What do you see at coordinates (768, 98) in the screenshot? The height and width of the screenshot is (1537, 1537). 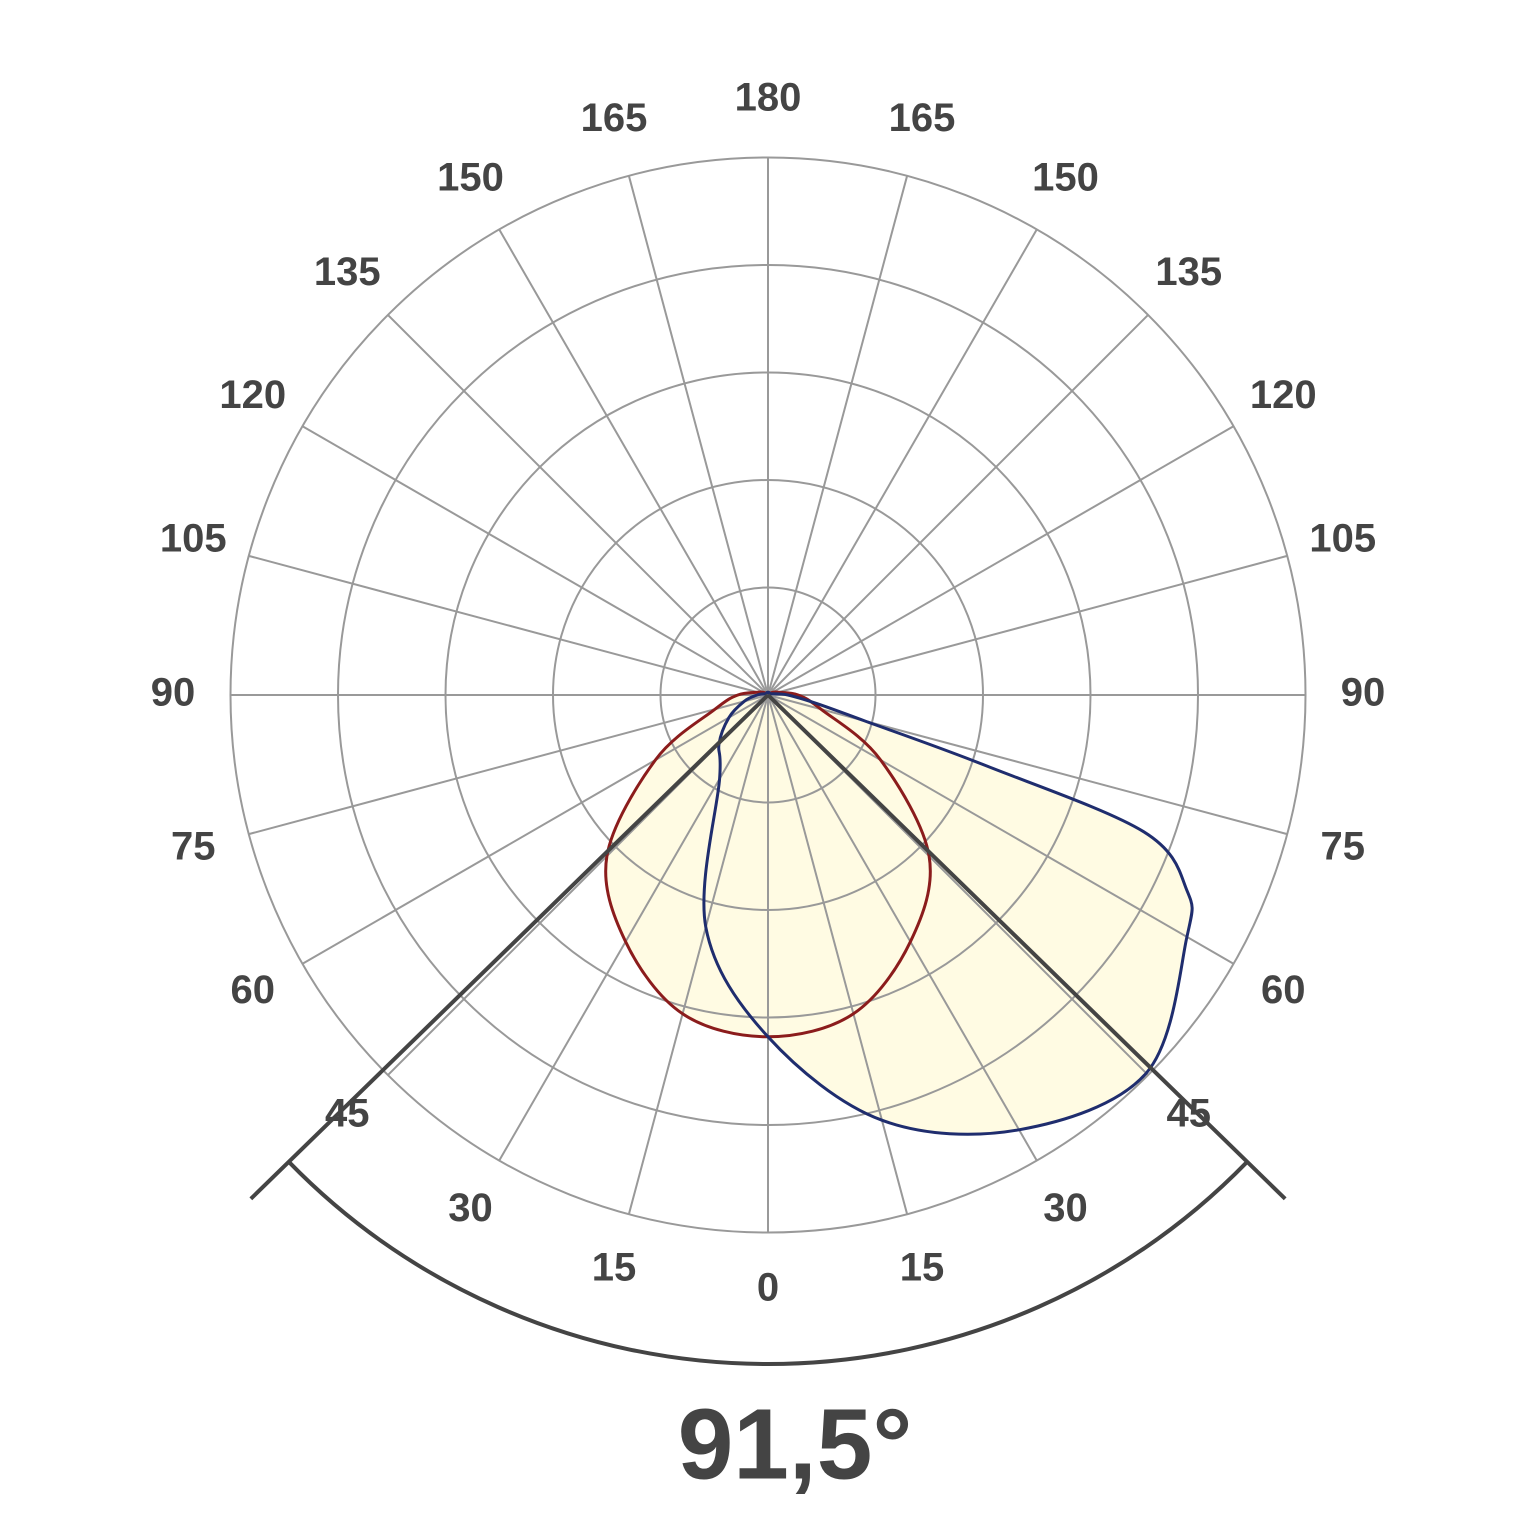 I see `theta-tick-label: 180` at bounding box center [768, 98].